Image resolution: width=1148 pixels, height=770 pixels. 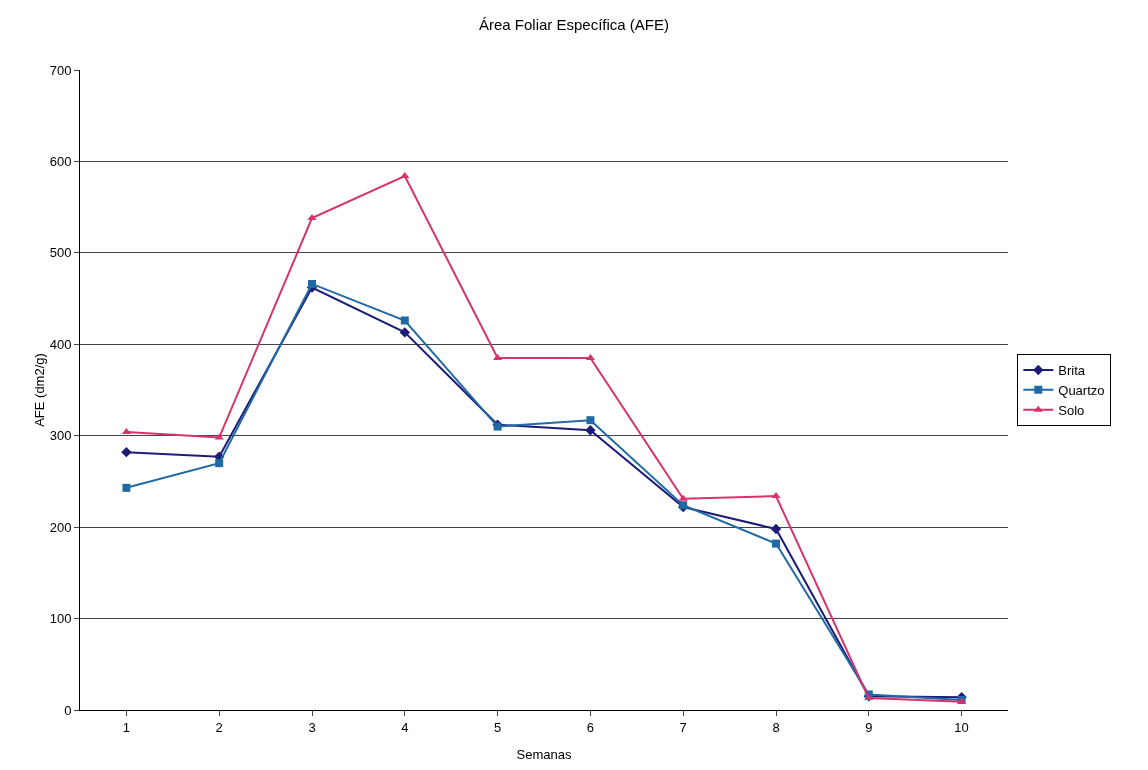 I want to click on y-tick-label: 300, so click(x=60, y=436).